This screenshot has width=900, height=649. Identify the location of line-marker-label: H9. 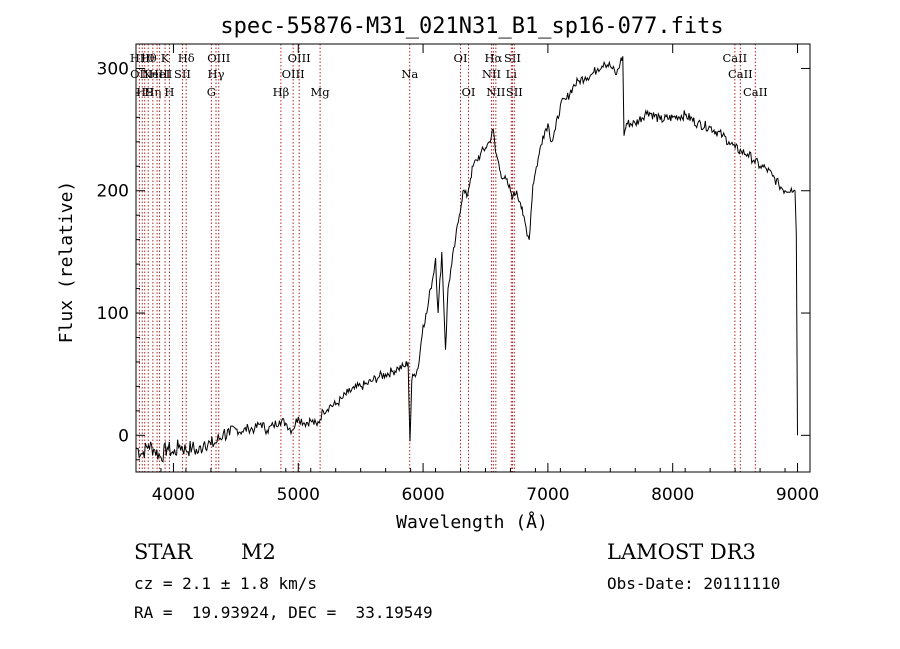
(144, 92).